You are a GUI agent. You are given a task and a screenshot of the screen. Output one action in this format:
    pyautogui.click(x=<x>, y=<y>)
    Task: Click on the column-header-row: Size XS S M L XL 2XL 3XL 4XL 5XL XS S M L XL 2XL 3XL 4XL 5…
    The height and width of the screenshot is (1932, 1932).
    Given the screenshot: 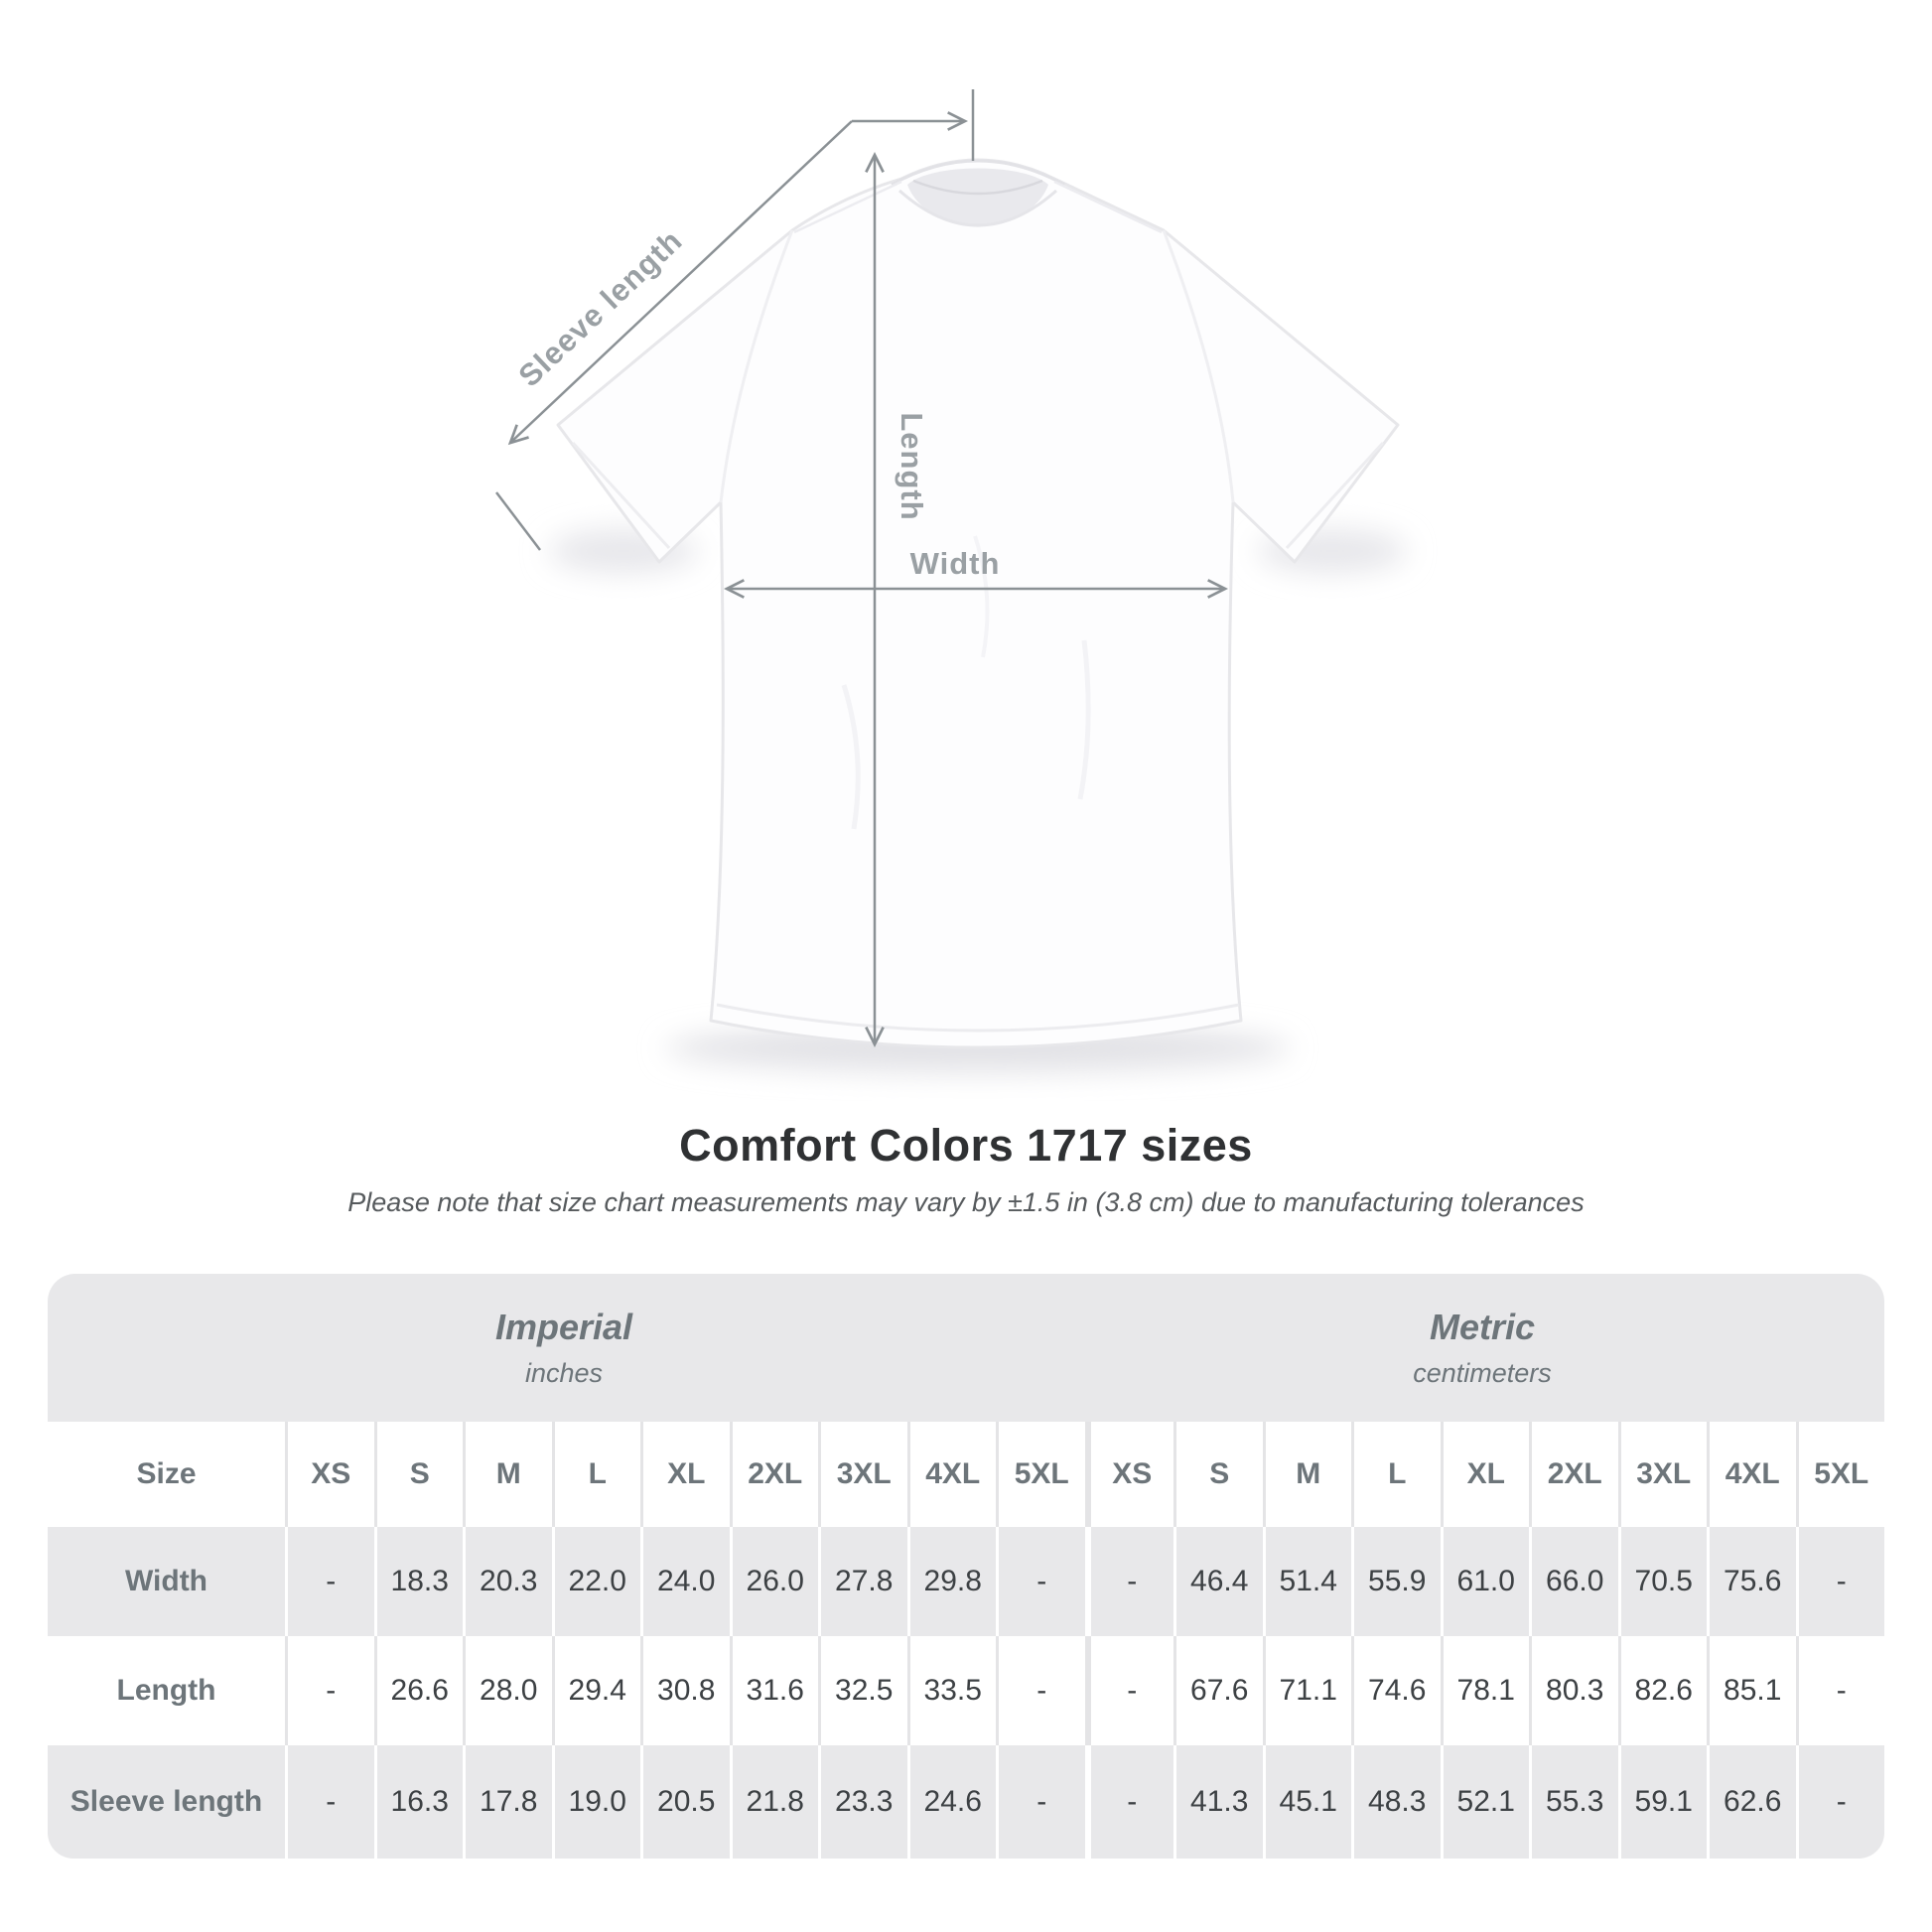 What is the action you would take?
    pyautogui.click(x=966, y=1475)
    